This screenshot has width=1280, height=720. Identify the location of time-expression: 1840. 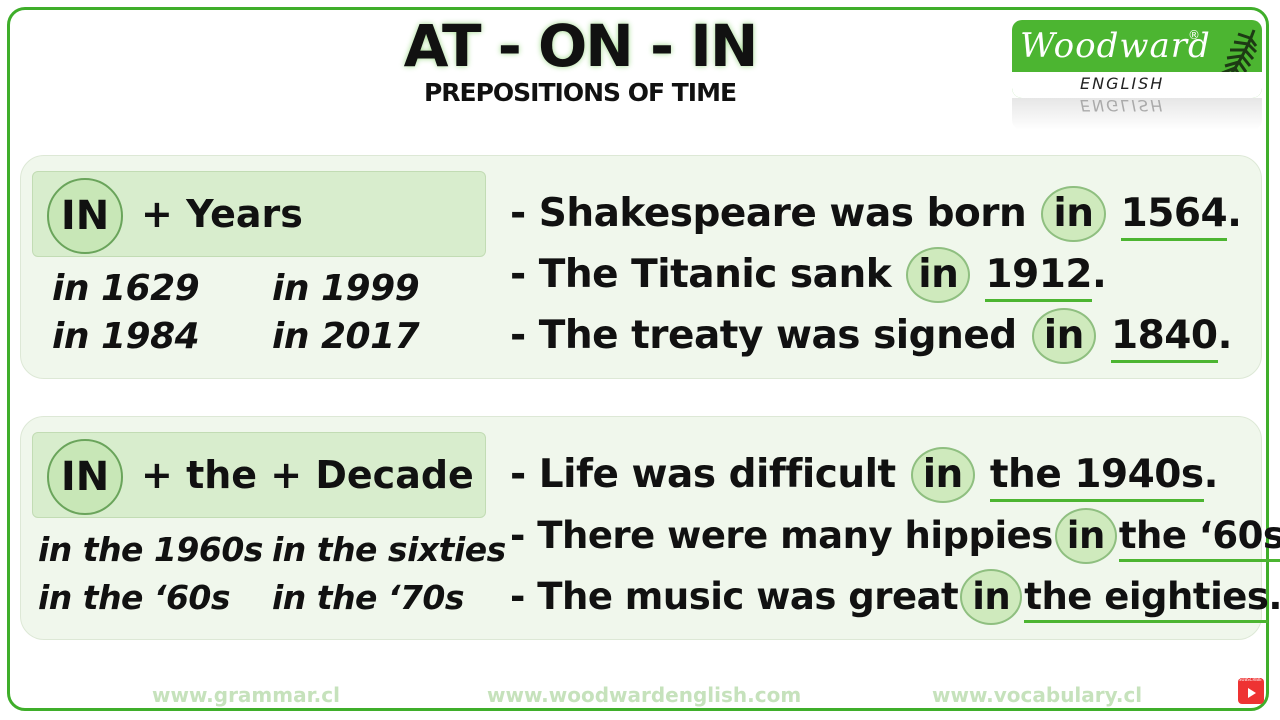
(1164, 338).